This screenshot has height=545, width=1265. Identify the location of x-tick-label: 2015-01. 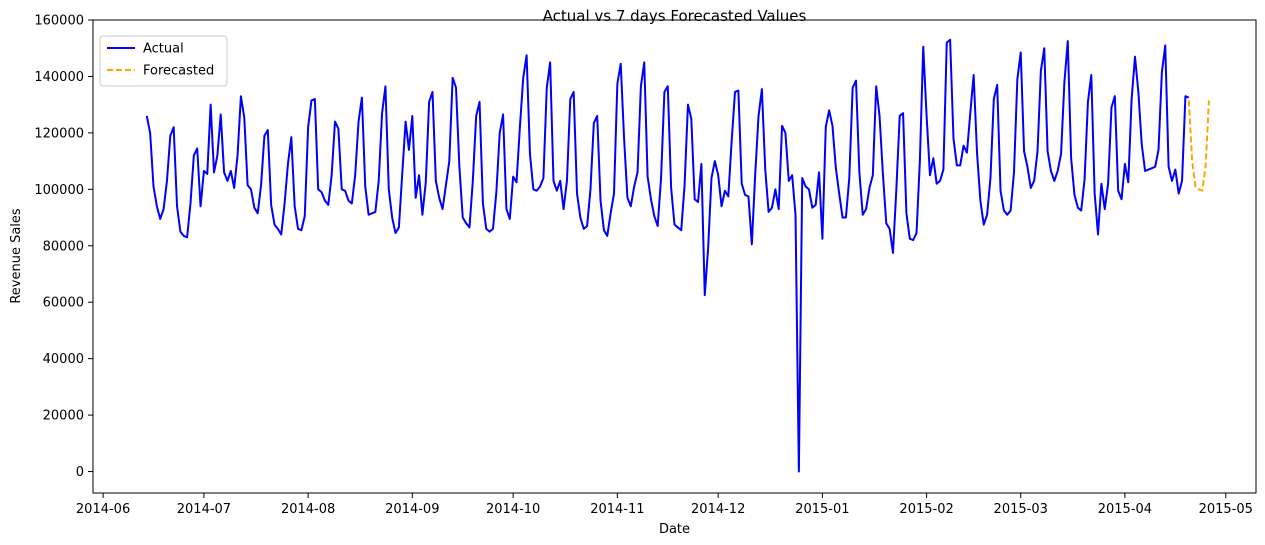
(822, 509).